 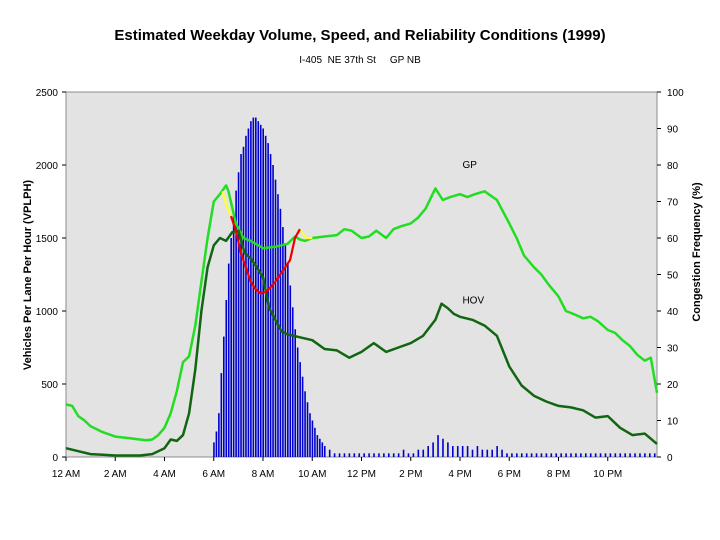 What do you see at coordinates (673, 239) in the screenshot?
I see `y2-tick-label: 60` at bounding box center [673, 239].